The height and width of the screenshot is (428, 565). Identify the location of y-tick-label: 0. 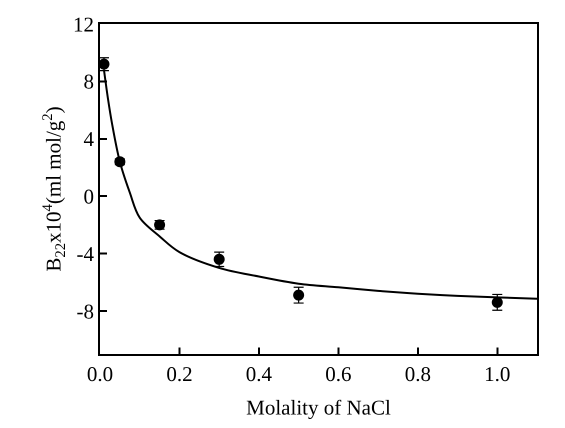
(89, 196).